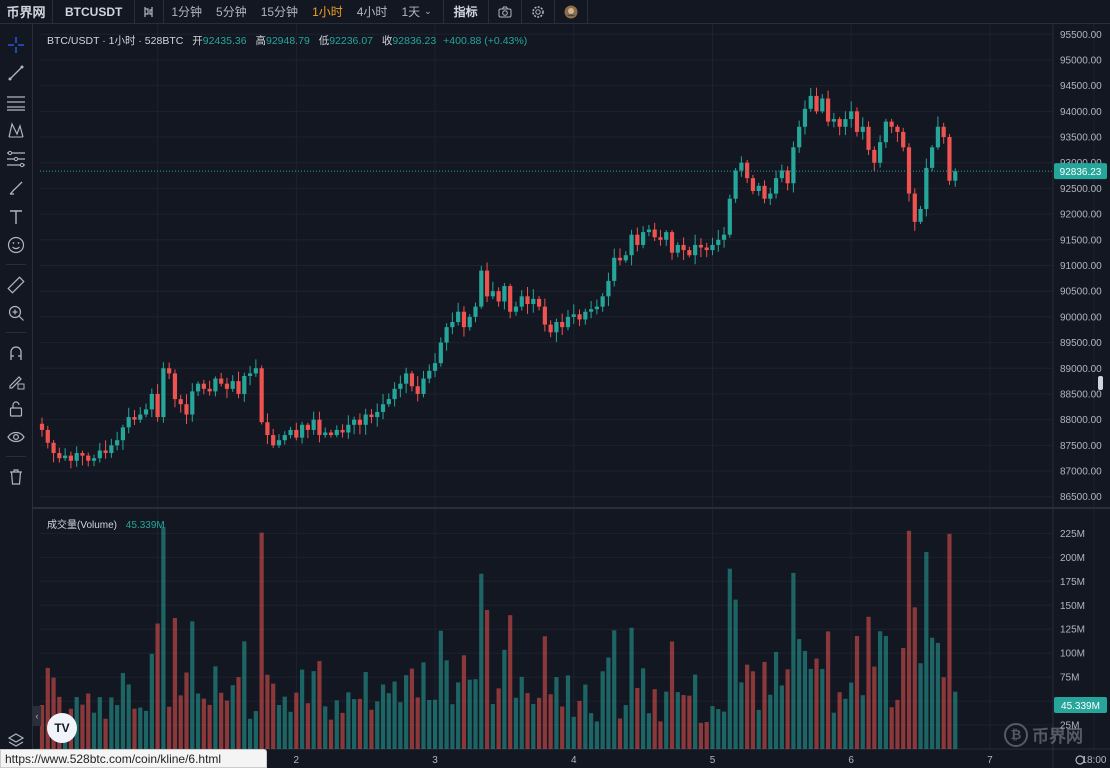  Describe the element at coordinates (16, 437) in the screenshot. I see `eye-icon` at that location.